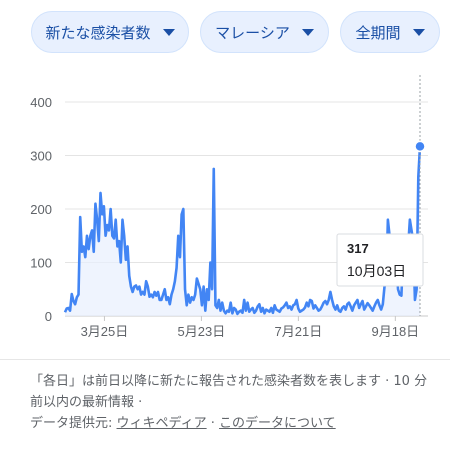  I want to click on tooltip: 317 10月03日, so click(380, 260).